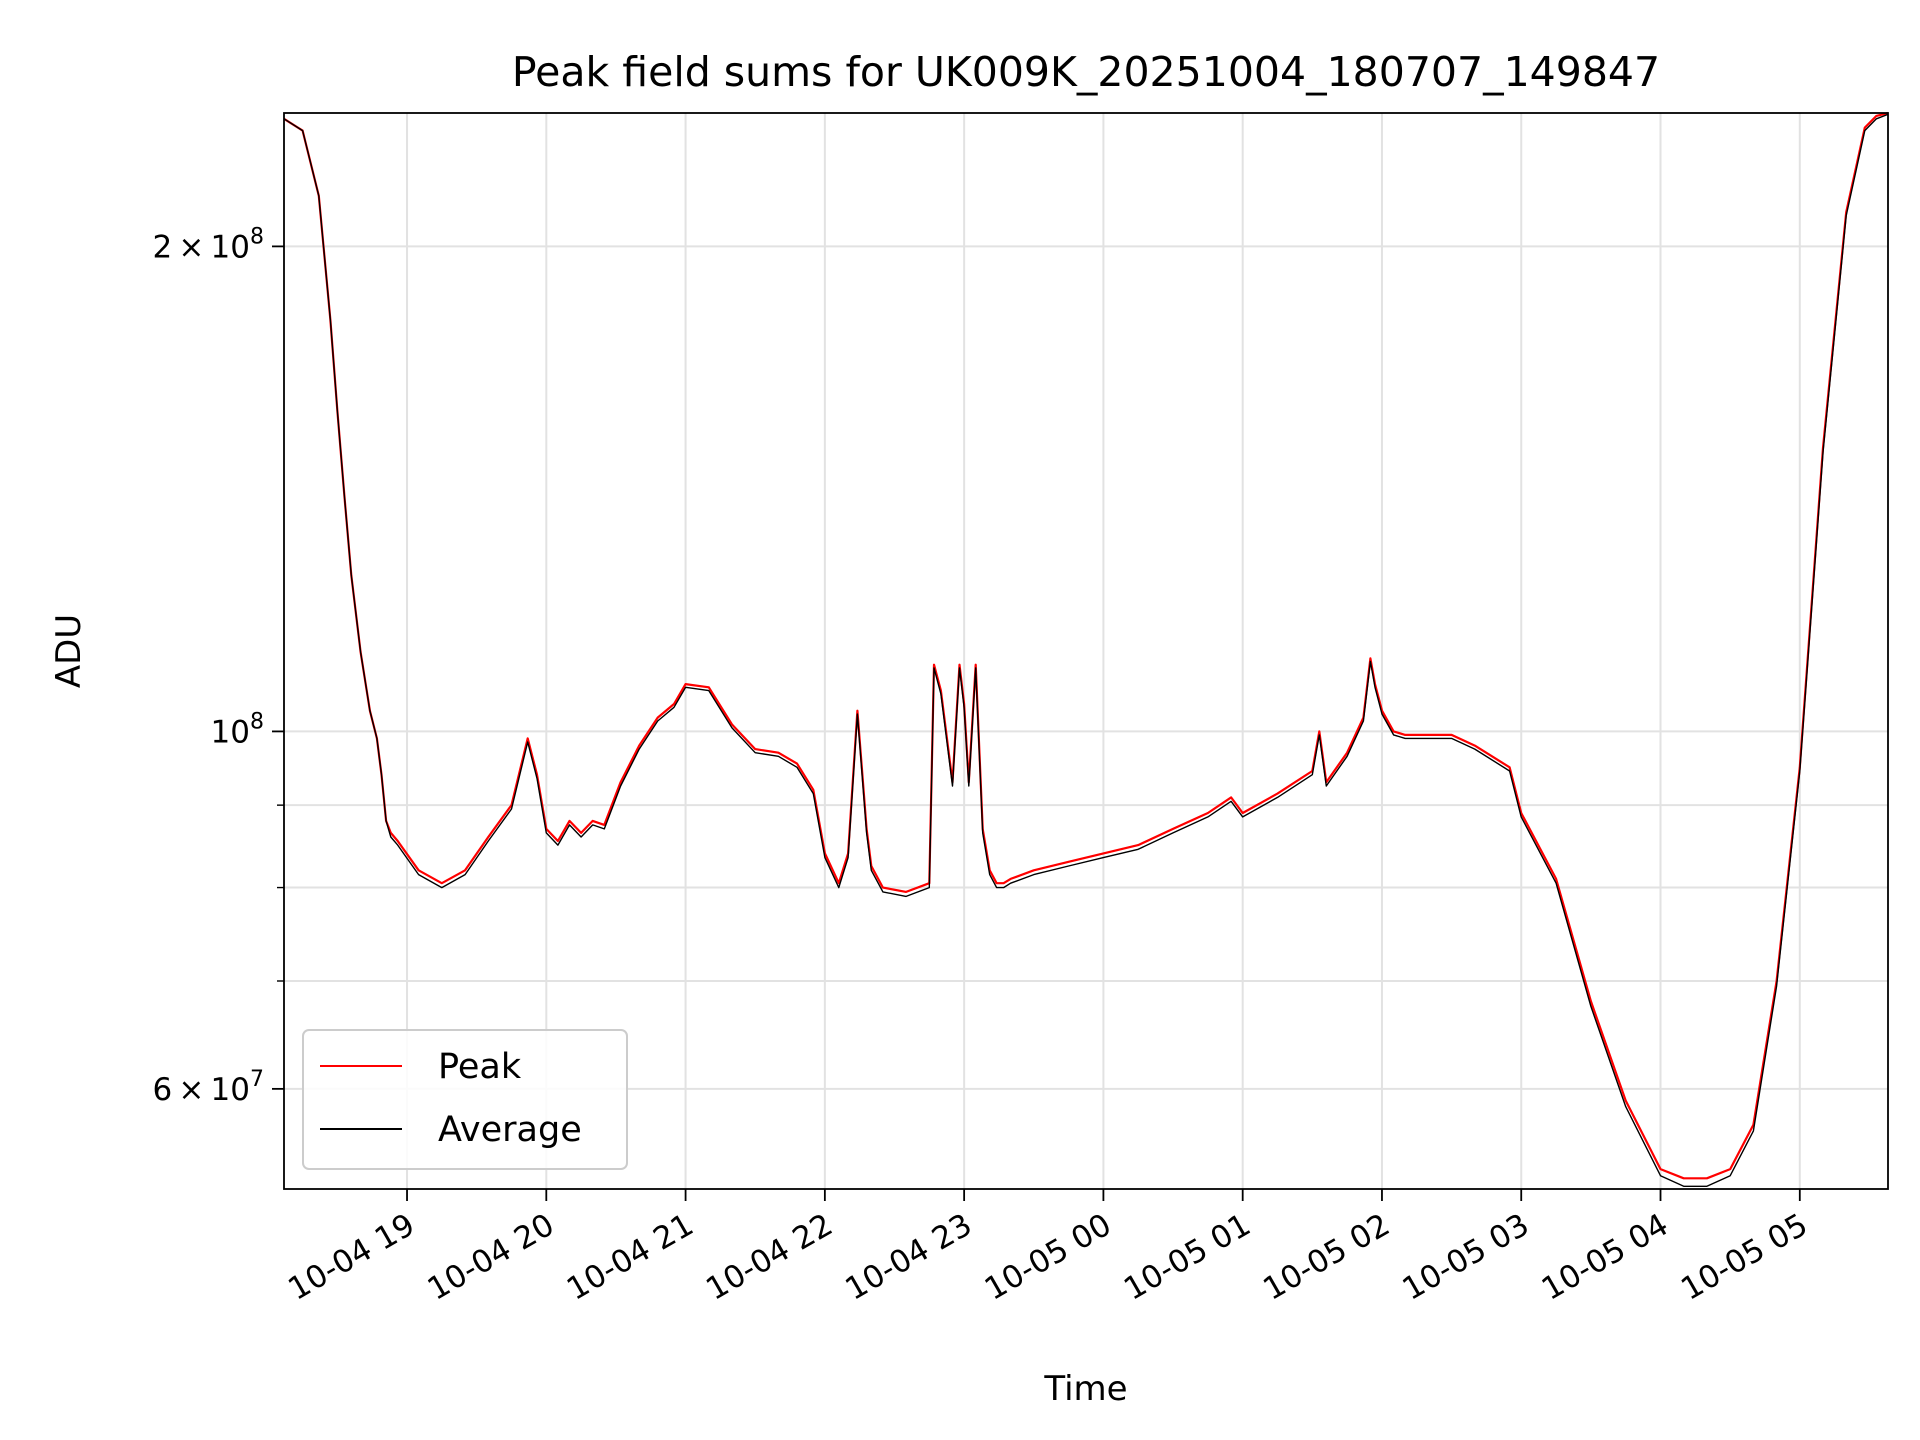 The height and width of the screenshot is (1440, 1920). I want to click on legend-box, so click(465, 1099).